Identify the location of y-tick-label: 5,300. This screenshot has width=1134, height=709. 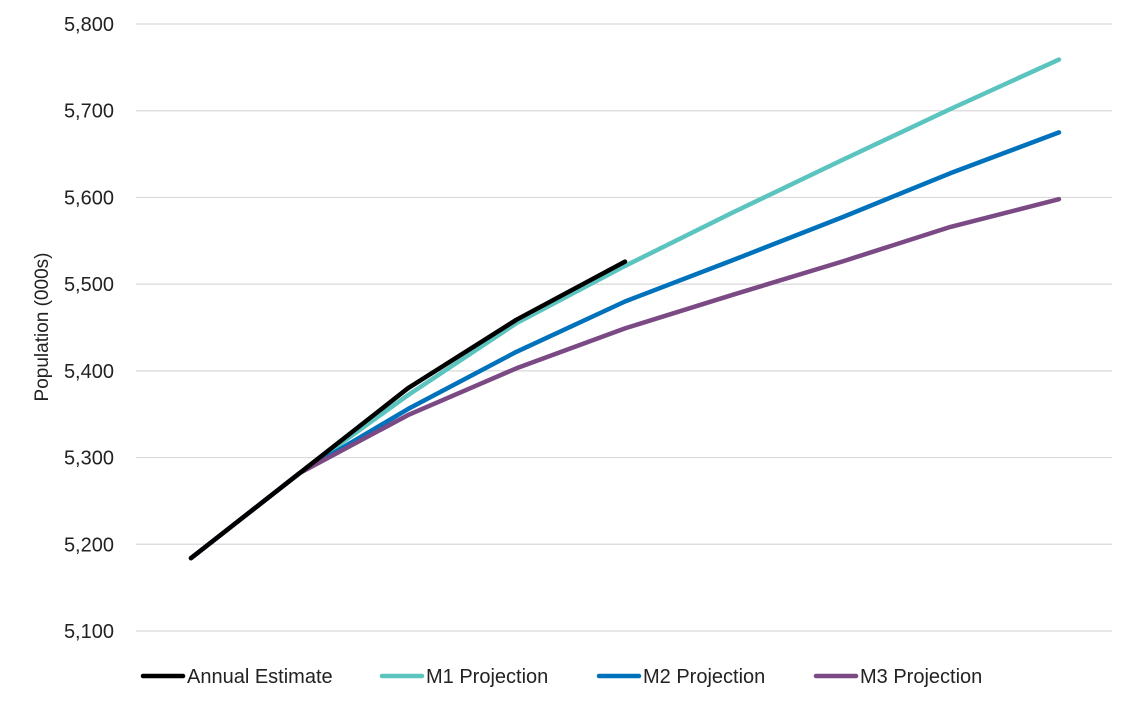
(89, 459).